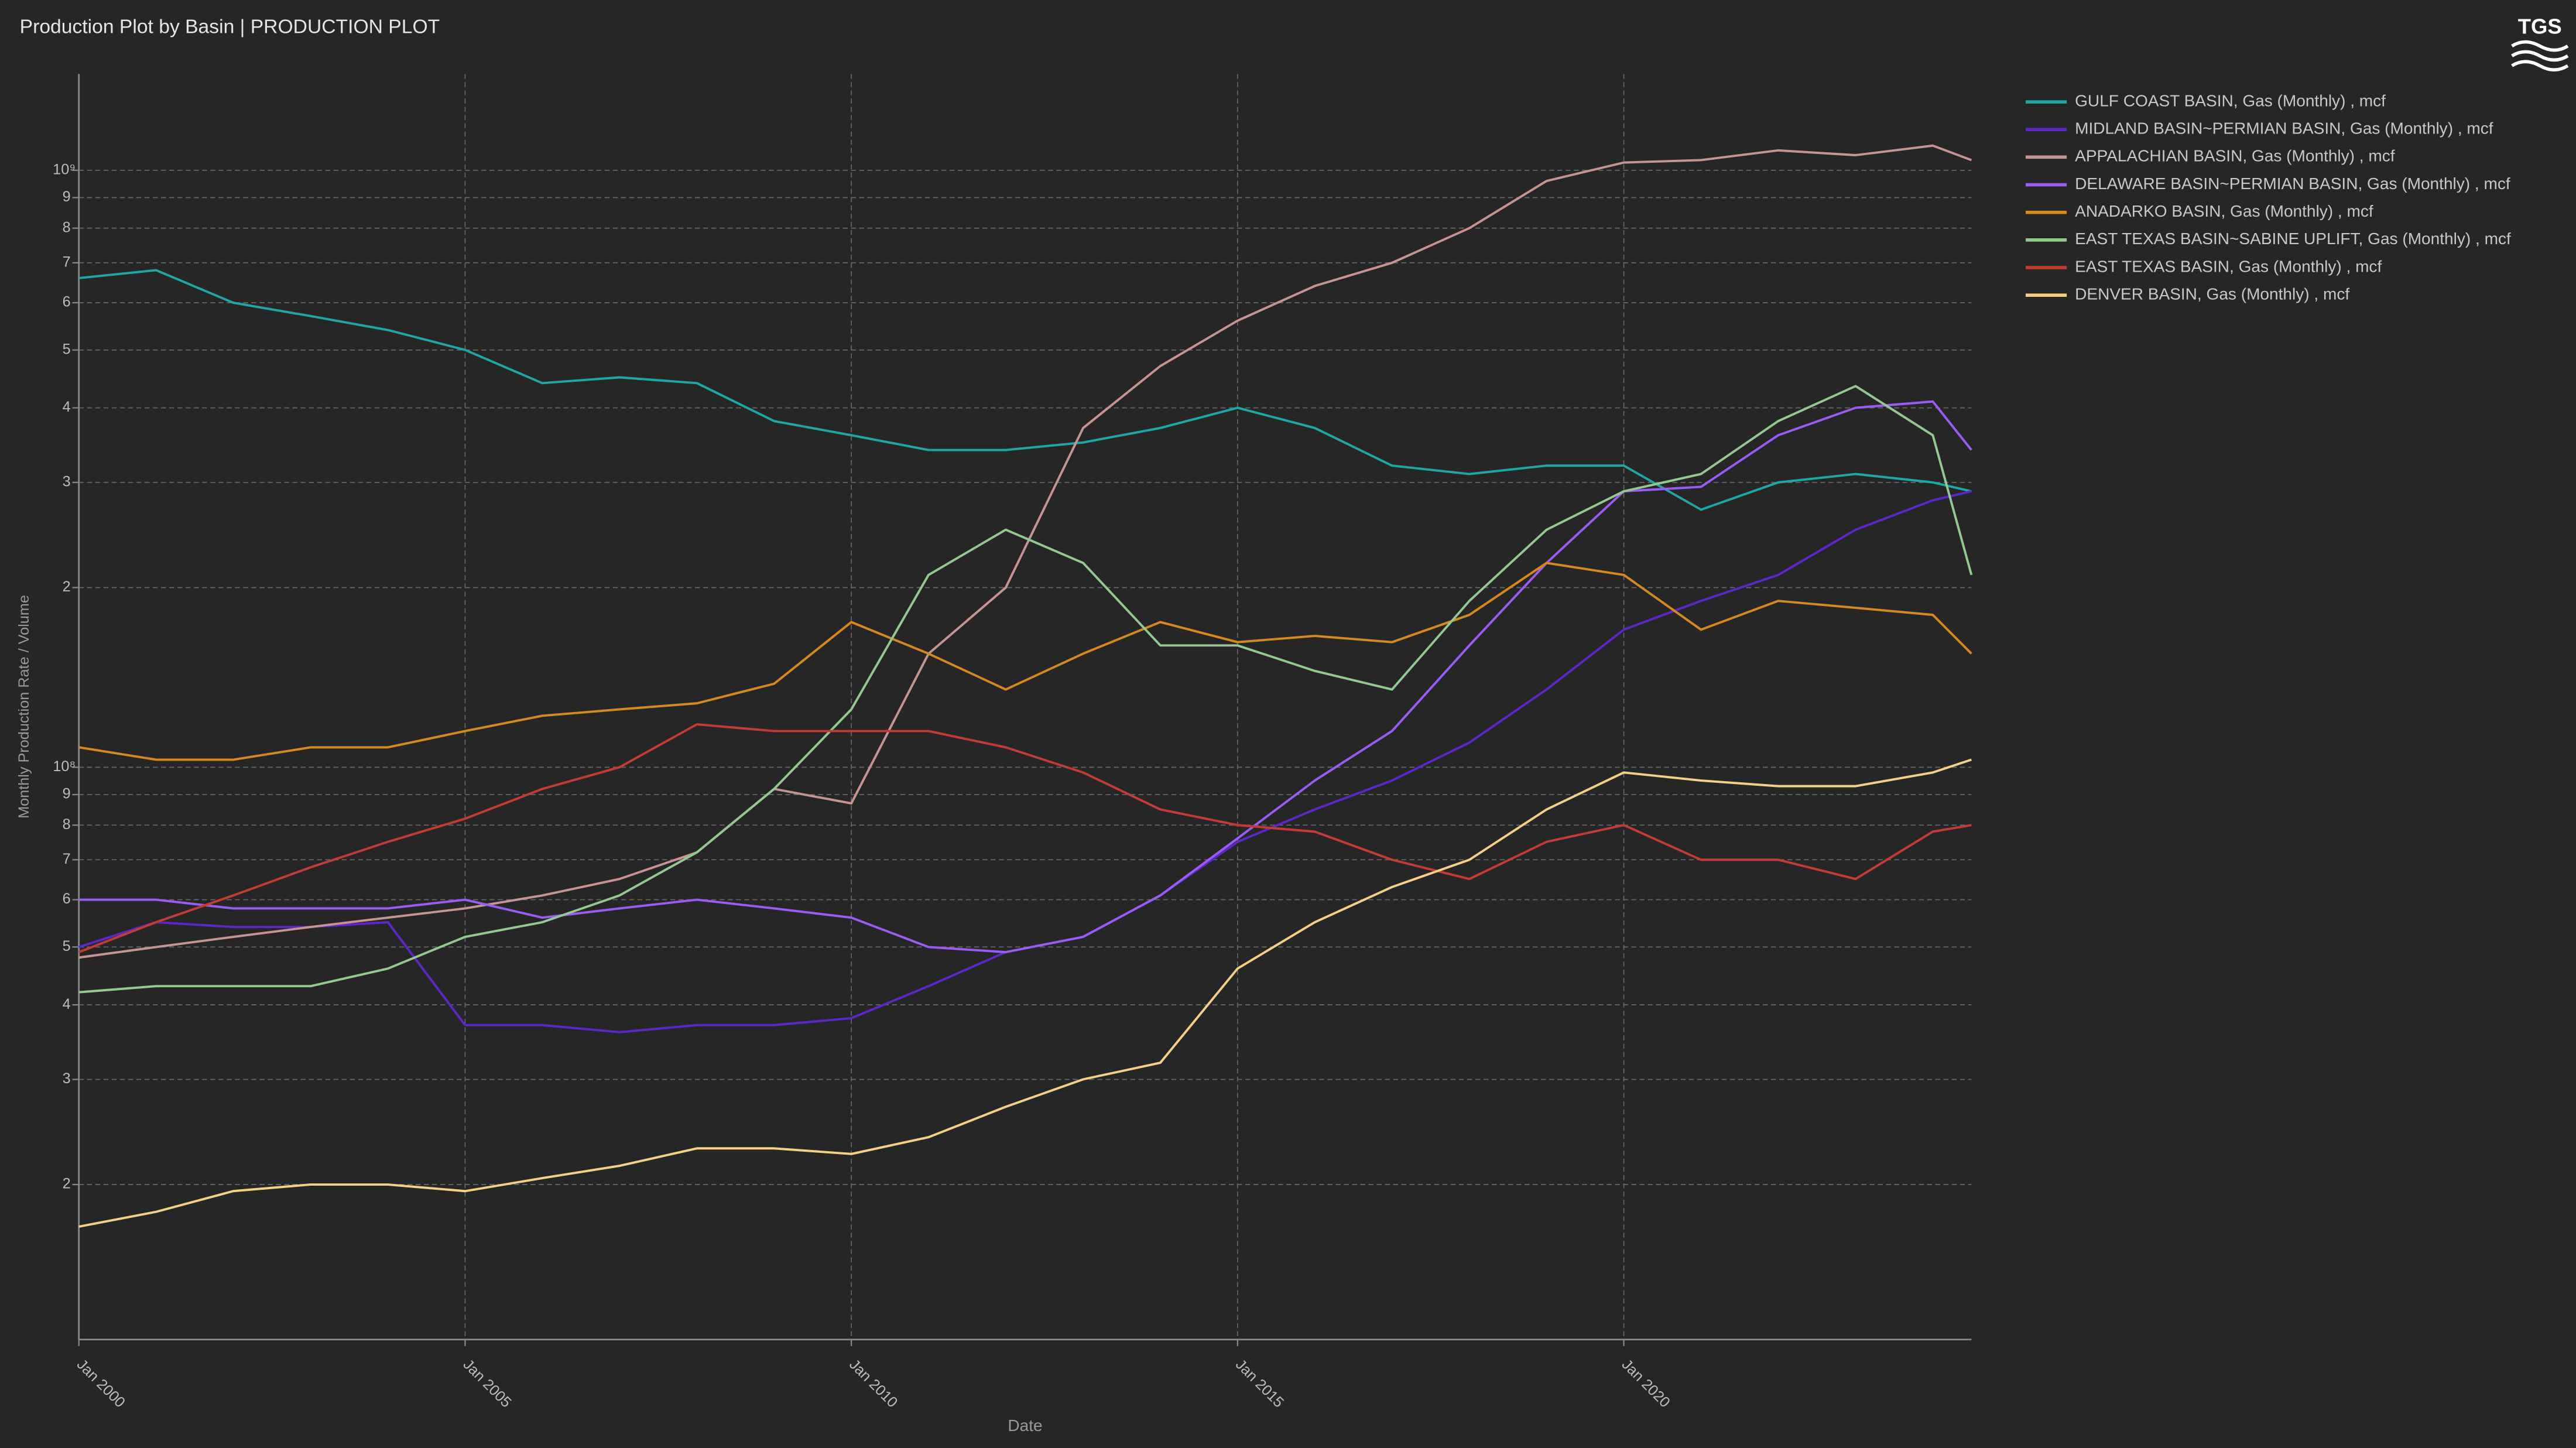  I want to click on y-tick-label: 10⁸, so click(64, 766).